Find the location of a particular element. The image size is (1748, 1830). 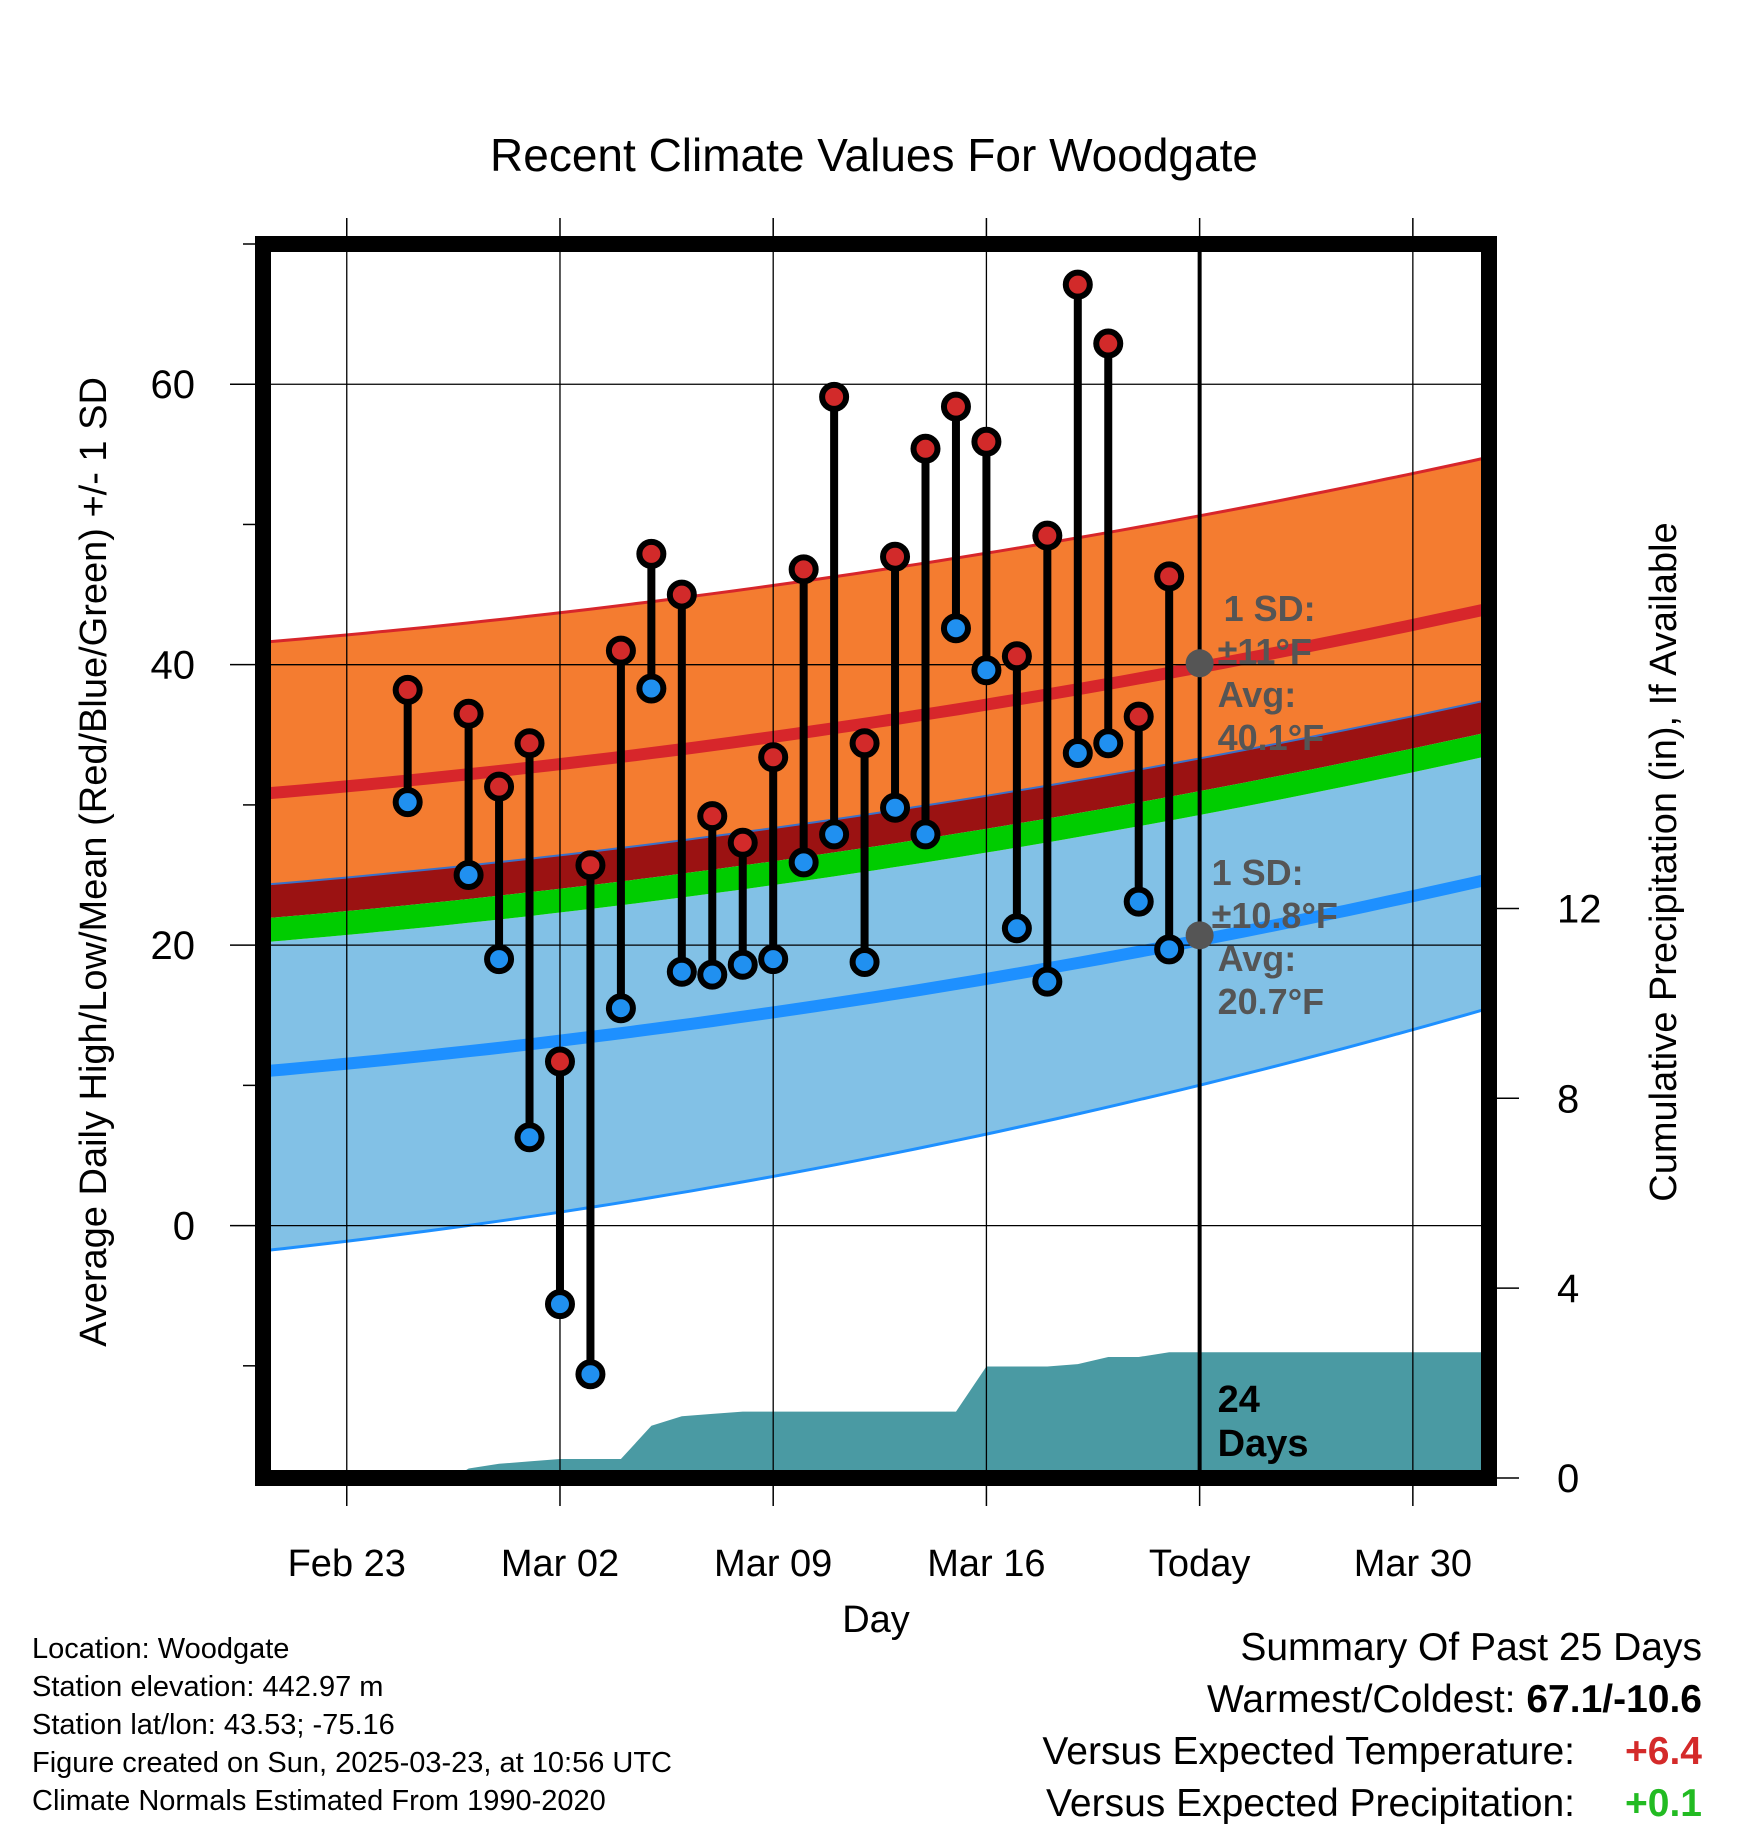

elevation-text: Station elevation: 442.97 m is located at coordinates (208, 1687).